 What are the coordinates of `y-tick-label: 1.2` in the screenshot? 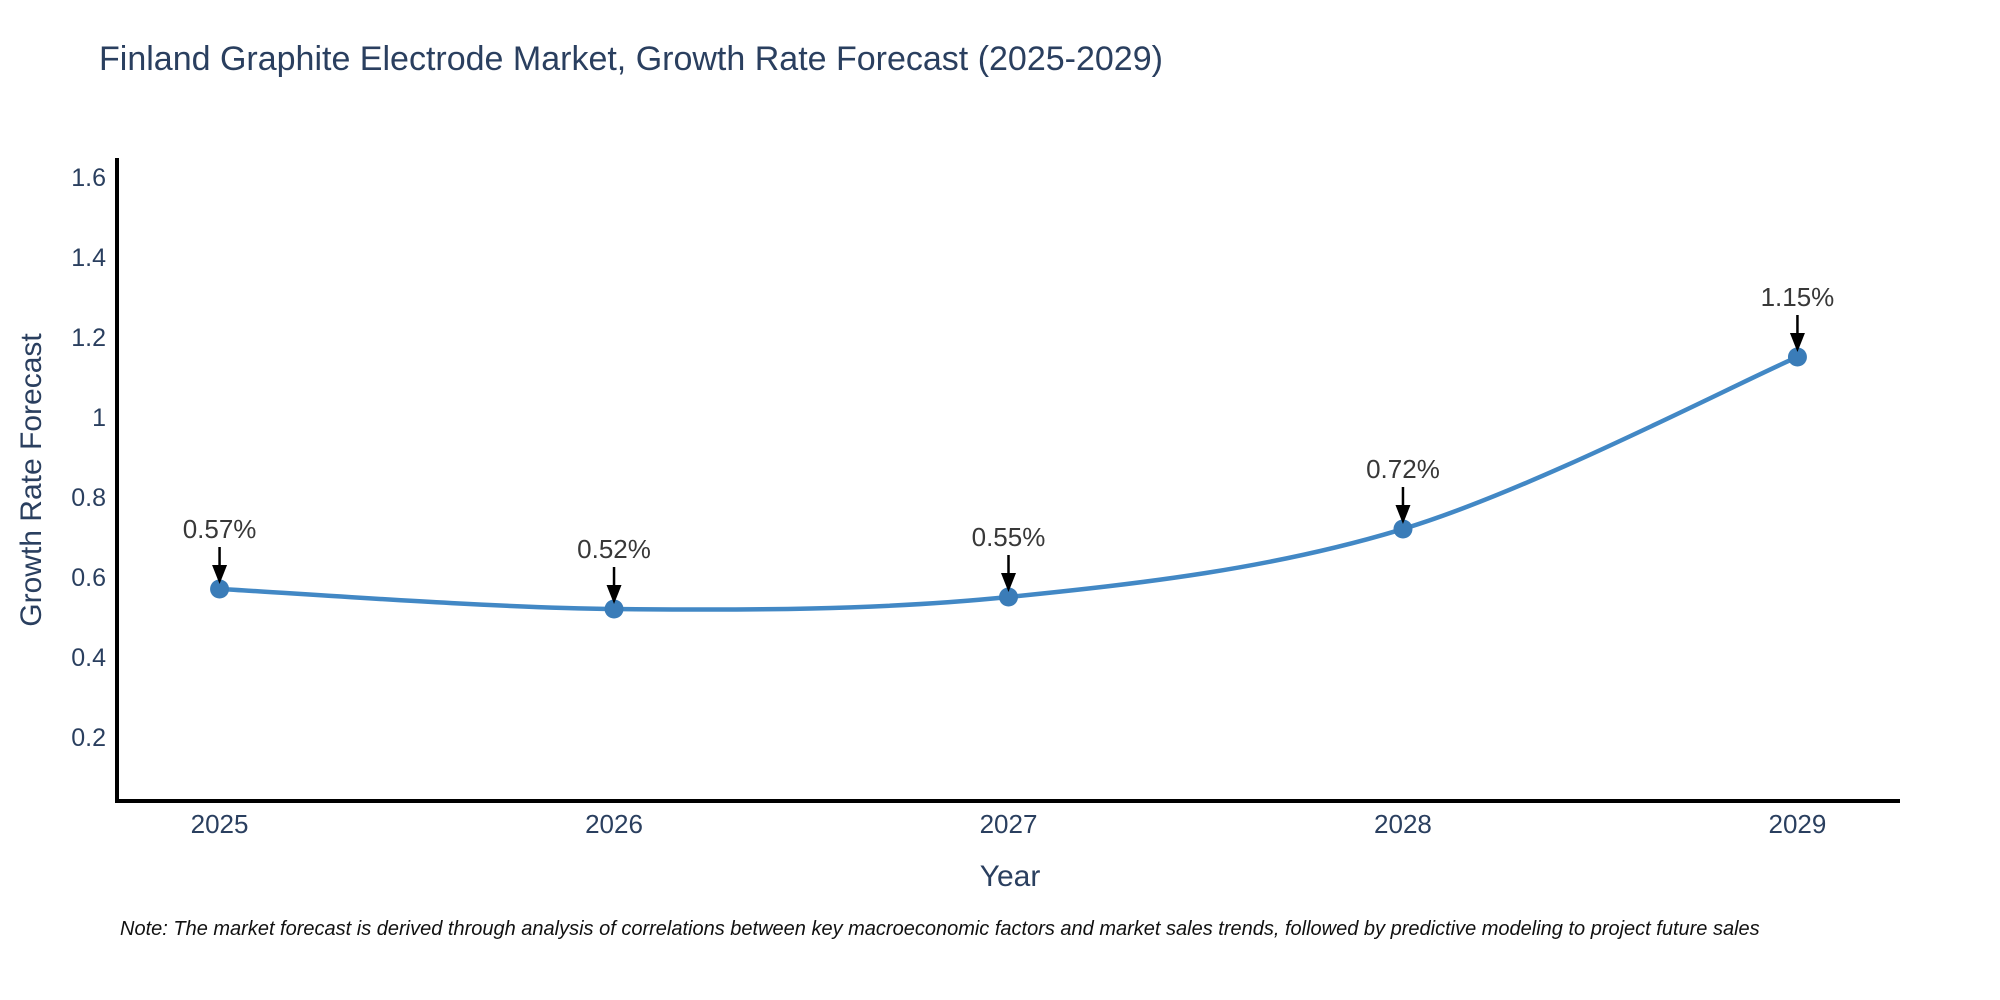 It's located at (88, 338).